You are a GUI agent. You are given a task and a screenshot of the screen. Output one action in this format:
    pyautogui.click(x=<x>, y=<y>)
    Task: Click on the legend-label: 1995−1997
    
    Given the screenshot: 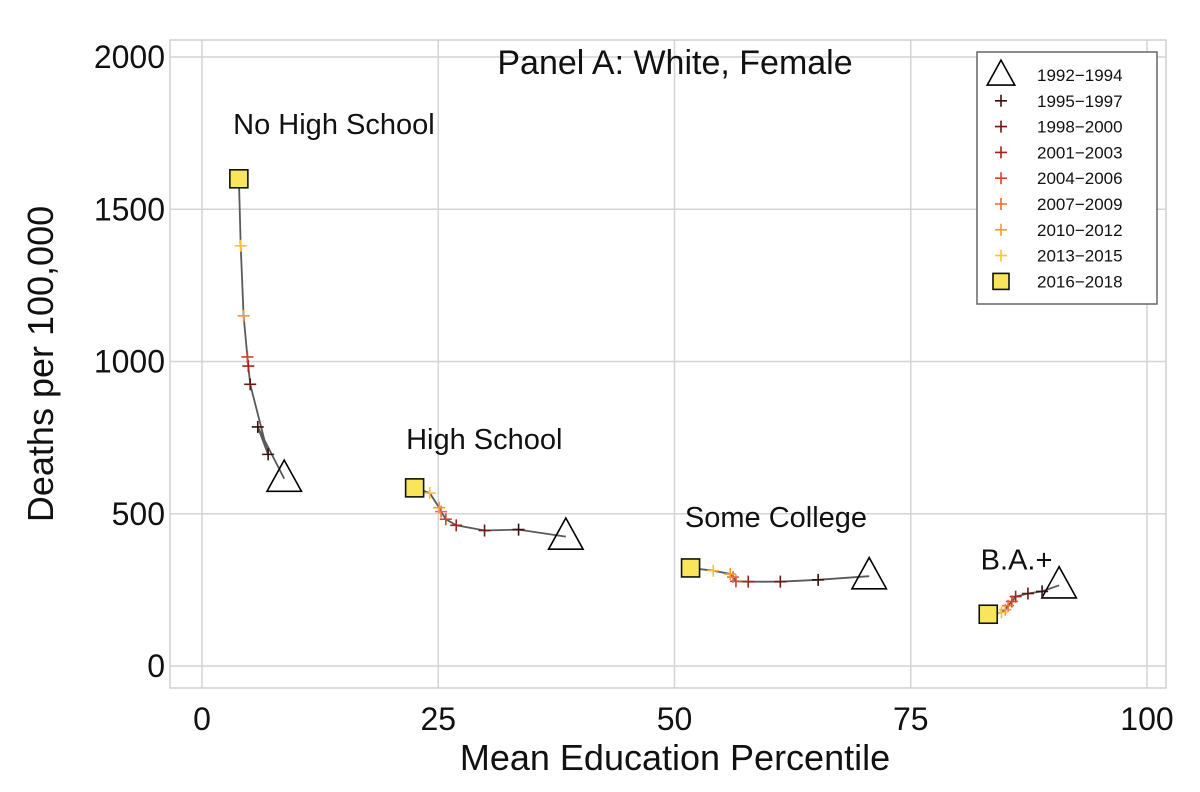 What is the action you would take?
    pyautogui.click(x=1080, y=101)
    